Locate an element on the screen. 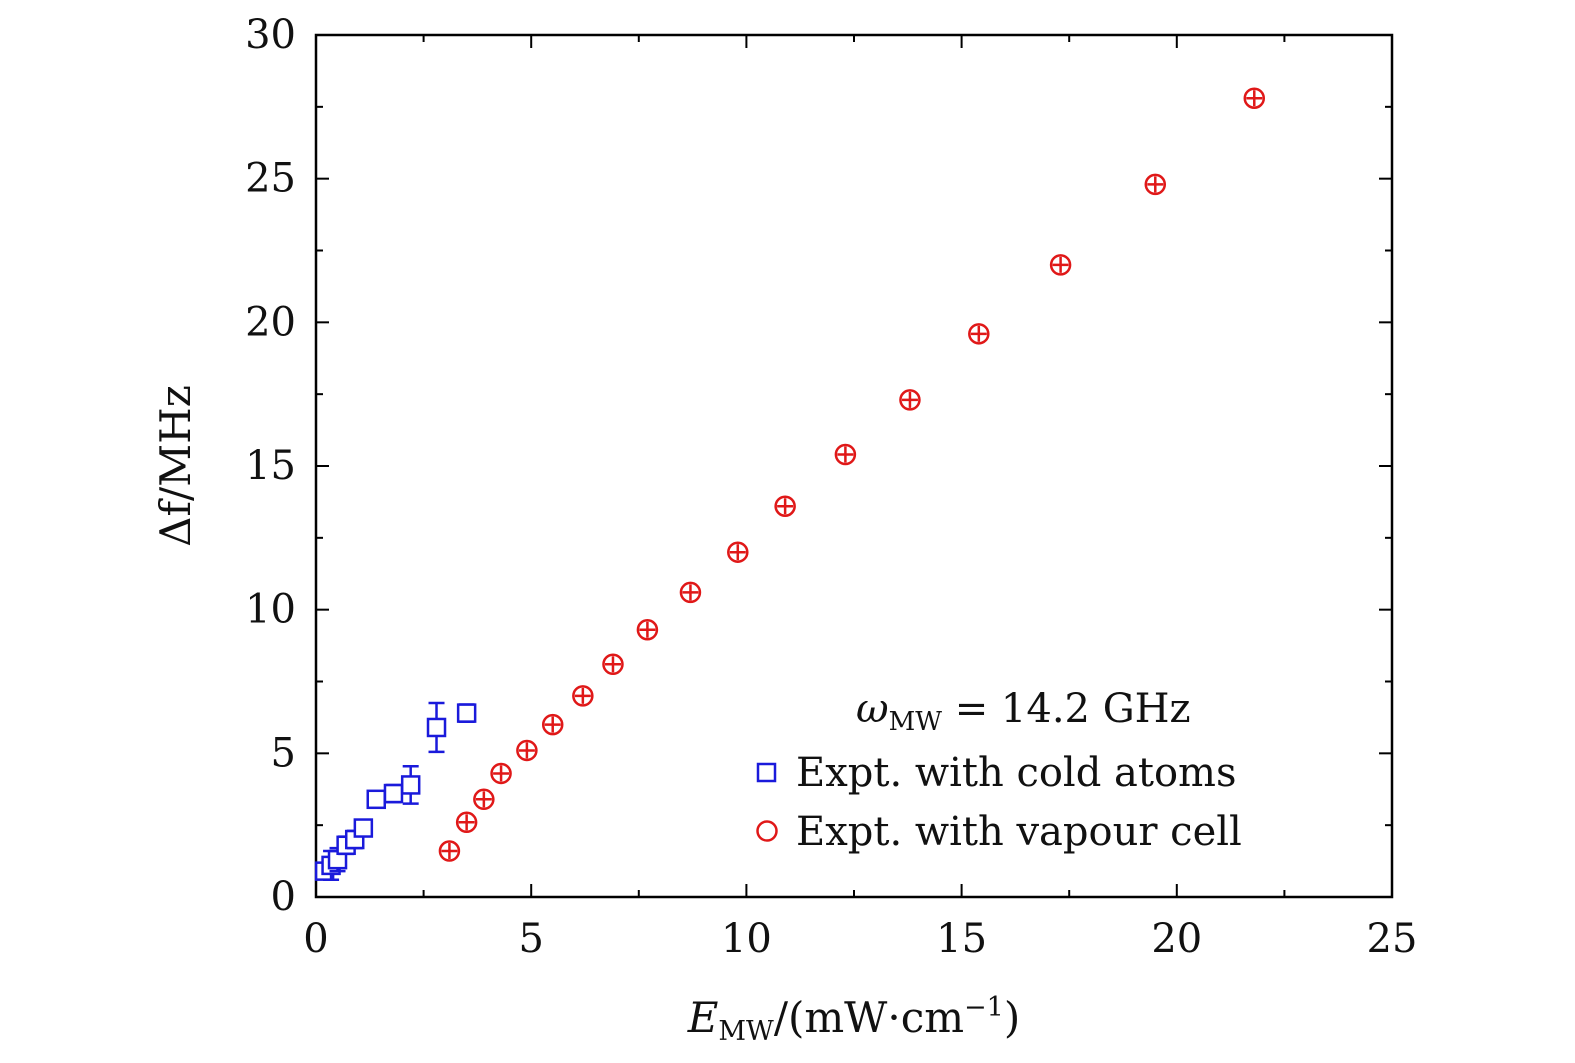 This screenshot has width=1575, height=1063. x-tick-label: 5 is located at coordinates (530, 939).